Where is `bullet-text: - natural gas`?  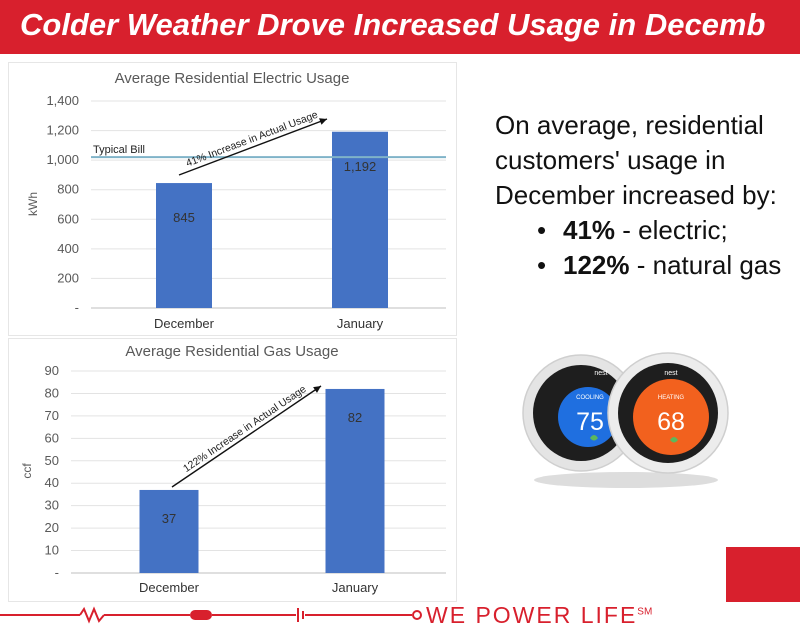 bullet-text: - natural gas is located at coordinates (705, 265).